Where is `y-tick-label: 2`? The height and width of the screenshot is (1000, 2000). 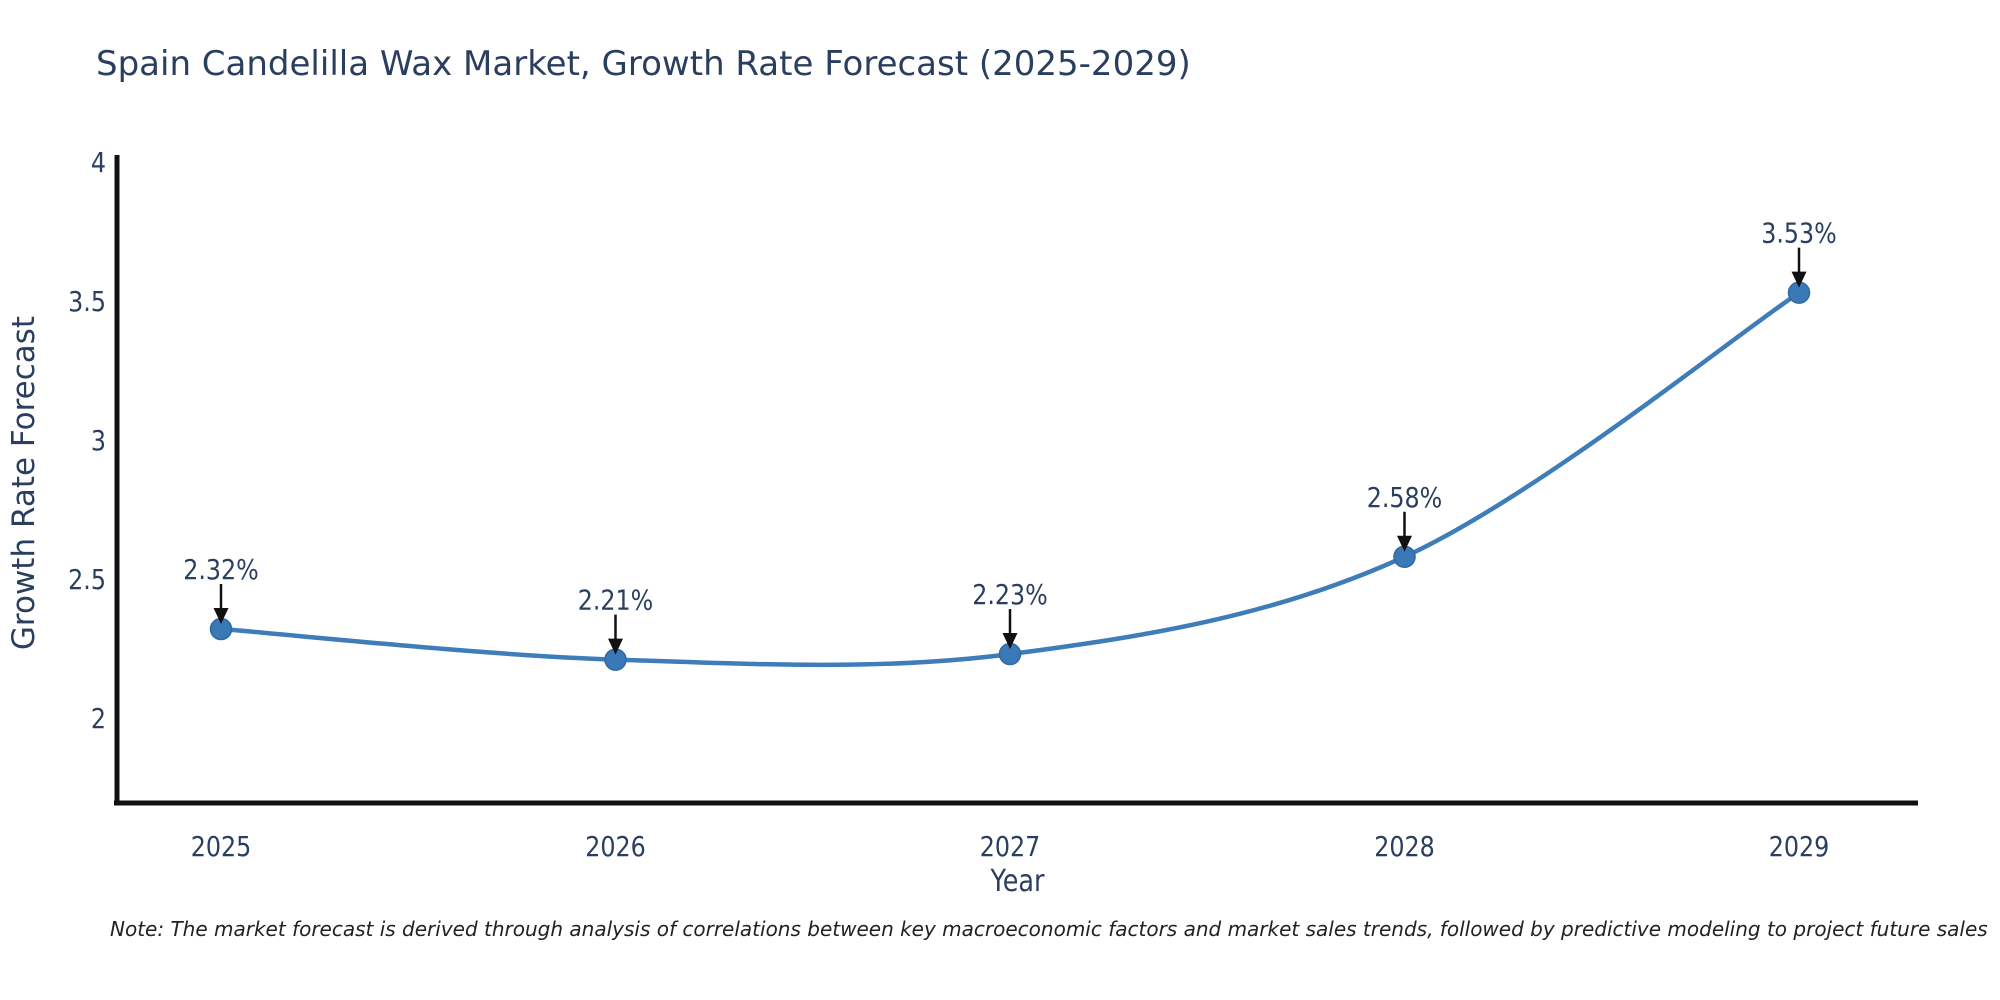 y-tick-label: 2 is located at coordinates (98, 719).